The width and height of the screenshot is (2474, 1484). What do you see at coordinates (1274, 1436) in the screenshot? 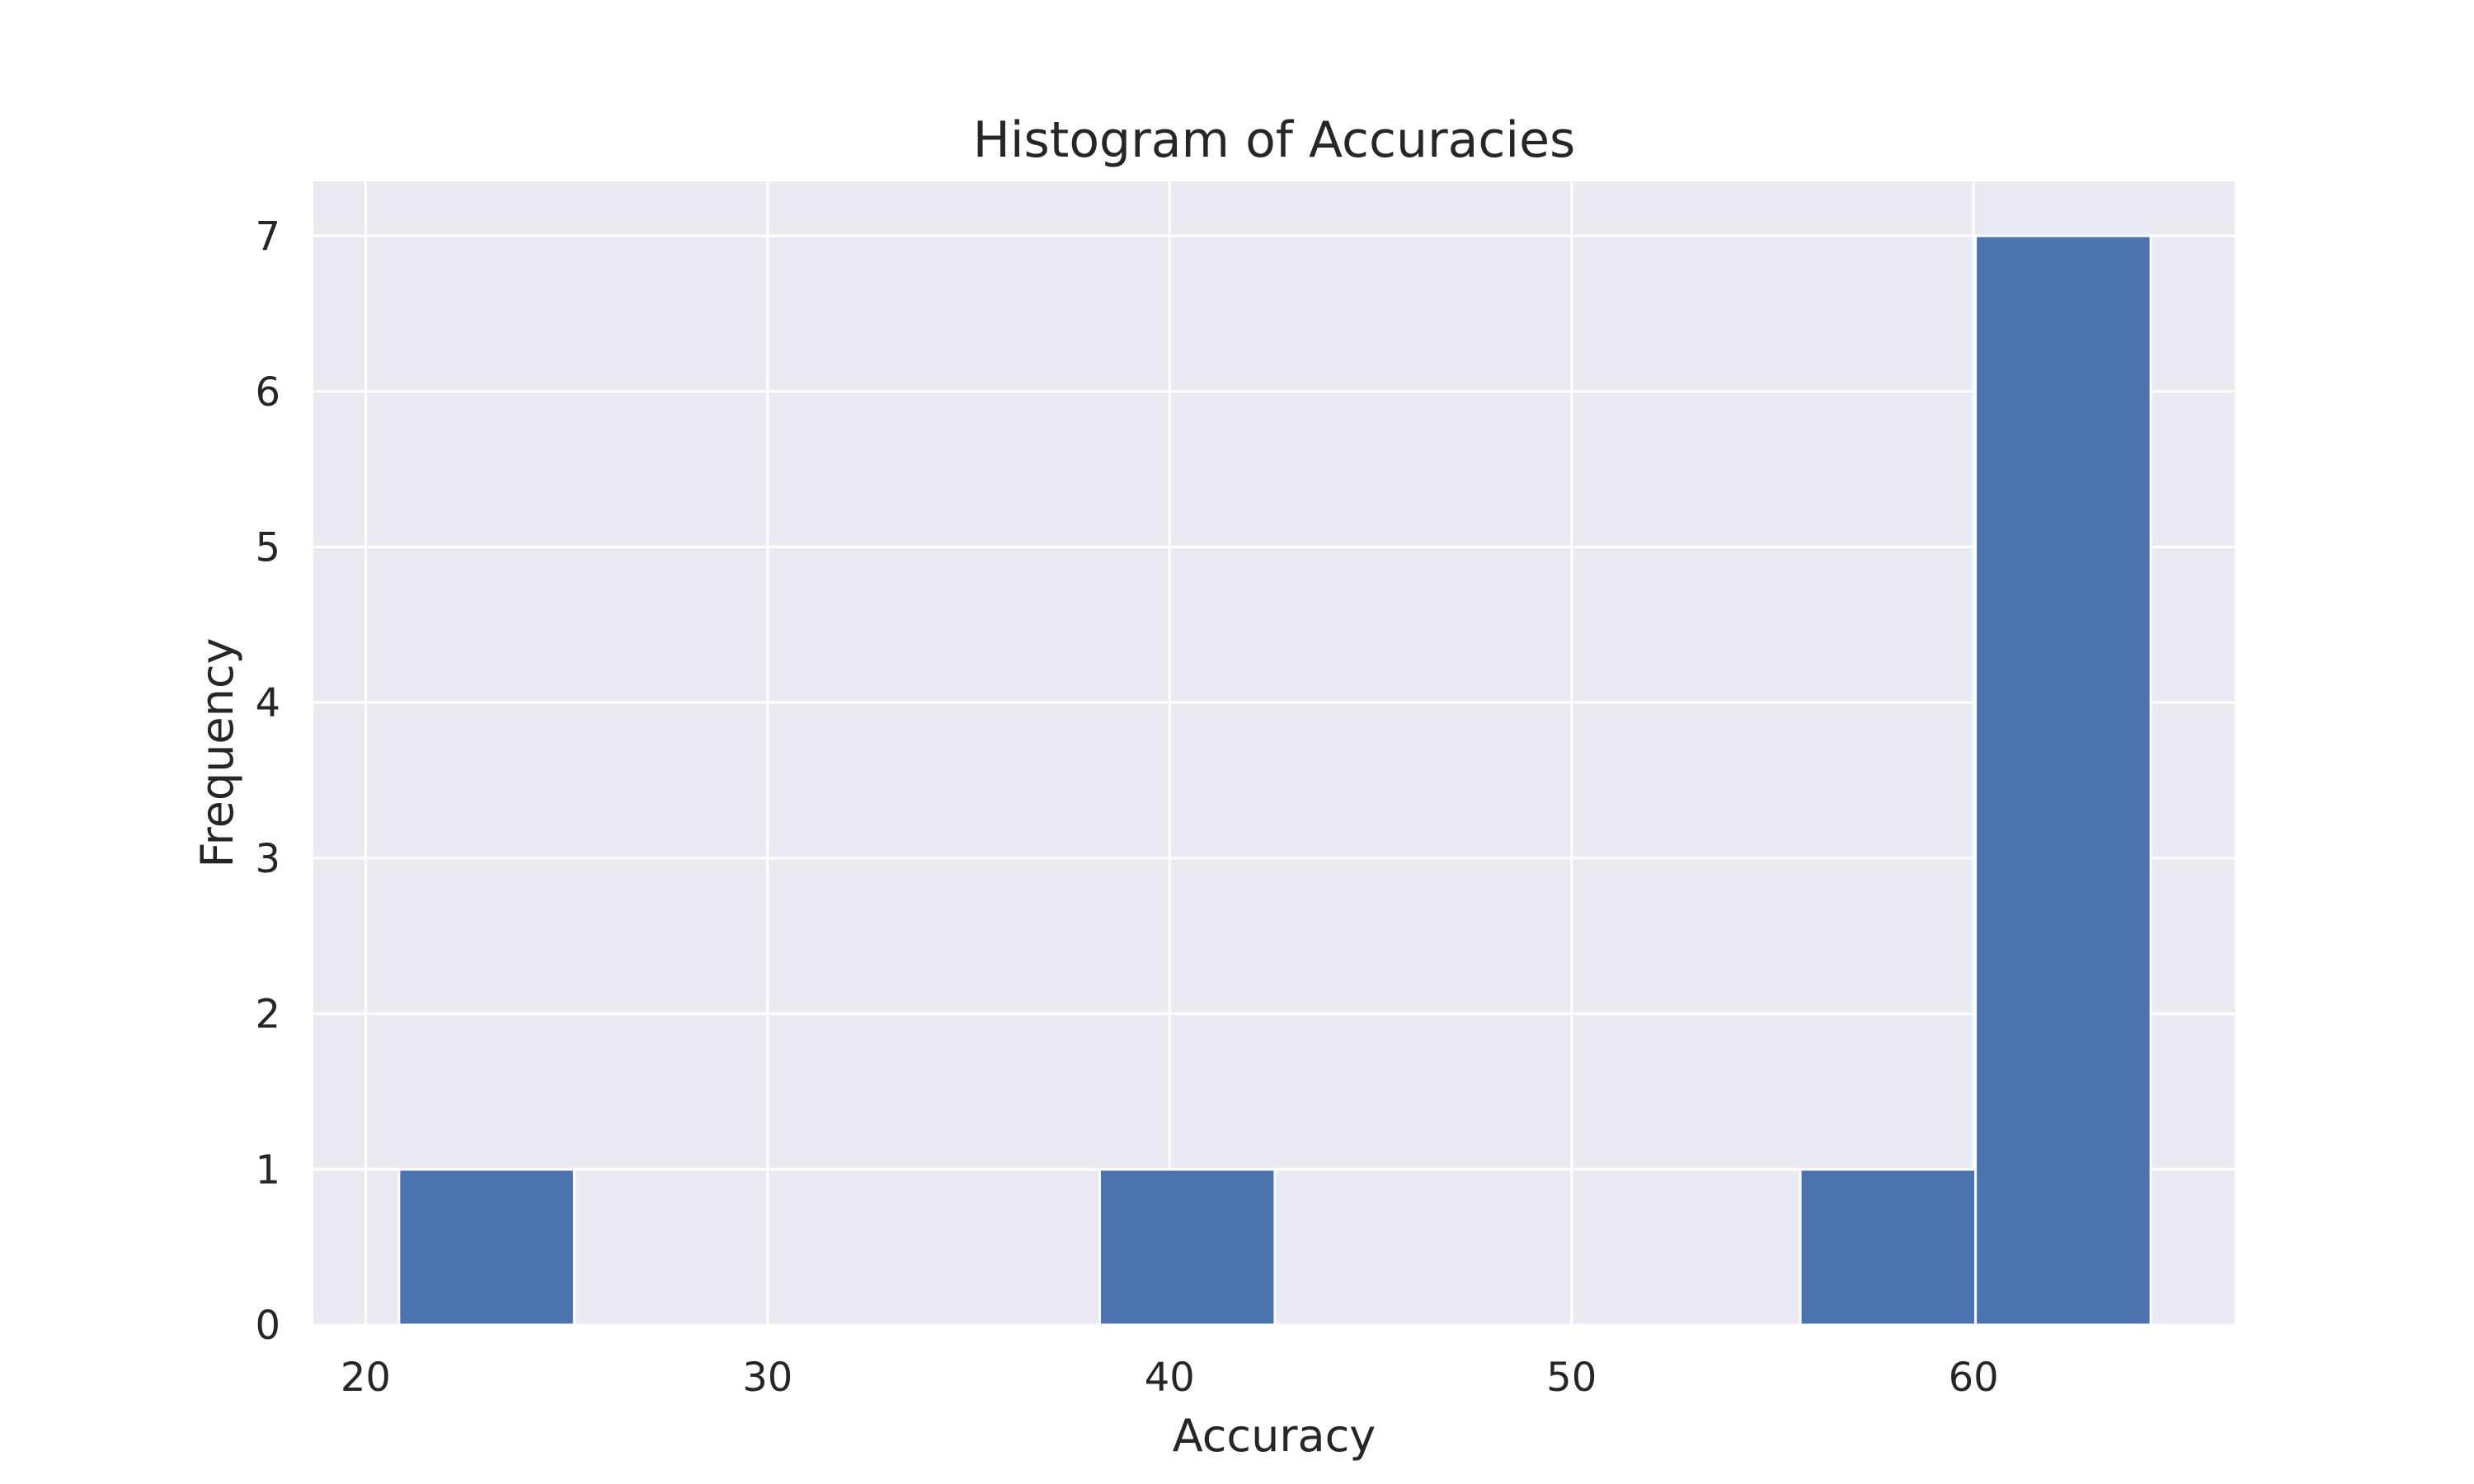
I see `x-axis-label: Accuracy` at bounding box center [1274, 1436].